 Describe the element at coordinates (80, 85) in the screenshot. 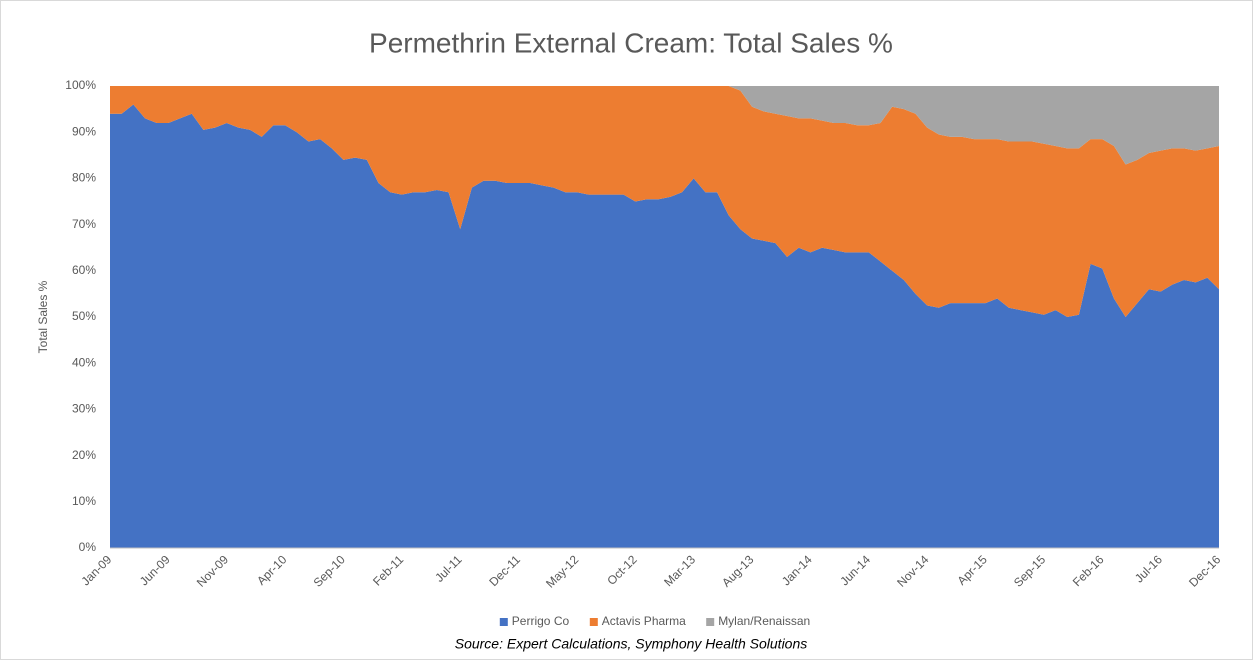

I see `y-tick-label: 100%` at that location.